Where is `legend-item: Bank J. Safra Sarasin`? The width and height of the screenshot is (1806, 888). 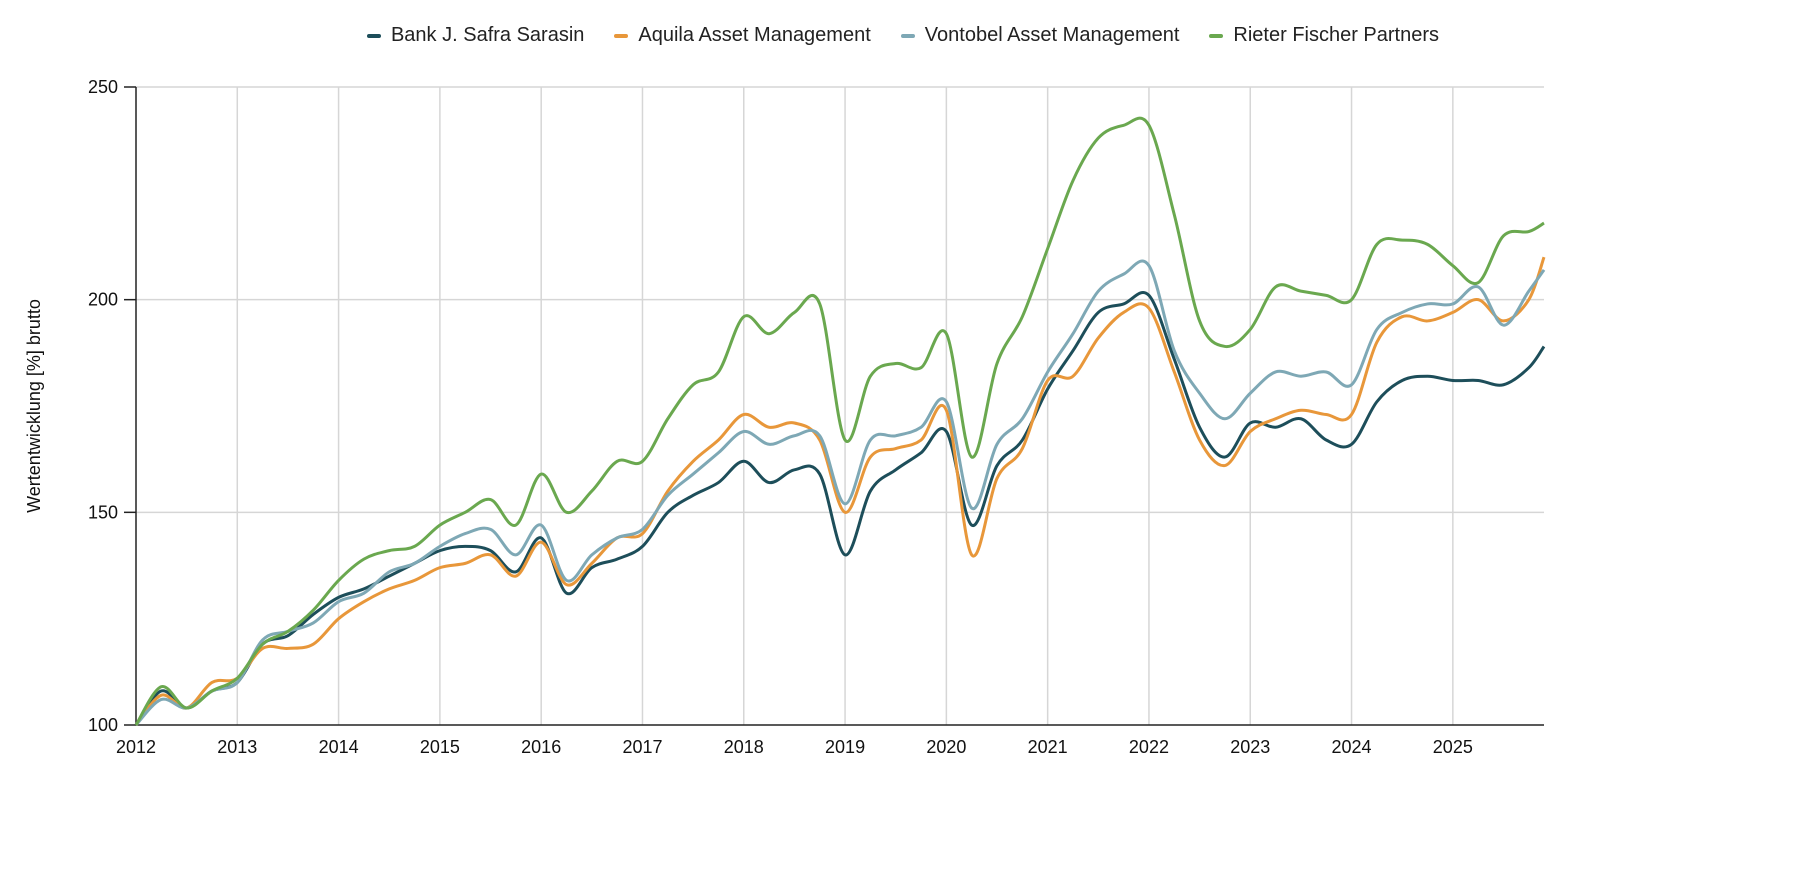 legend-item: Bank J. Safra Sarasin is located at coordinates (475, 35).